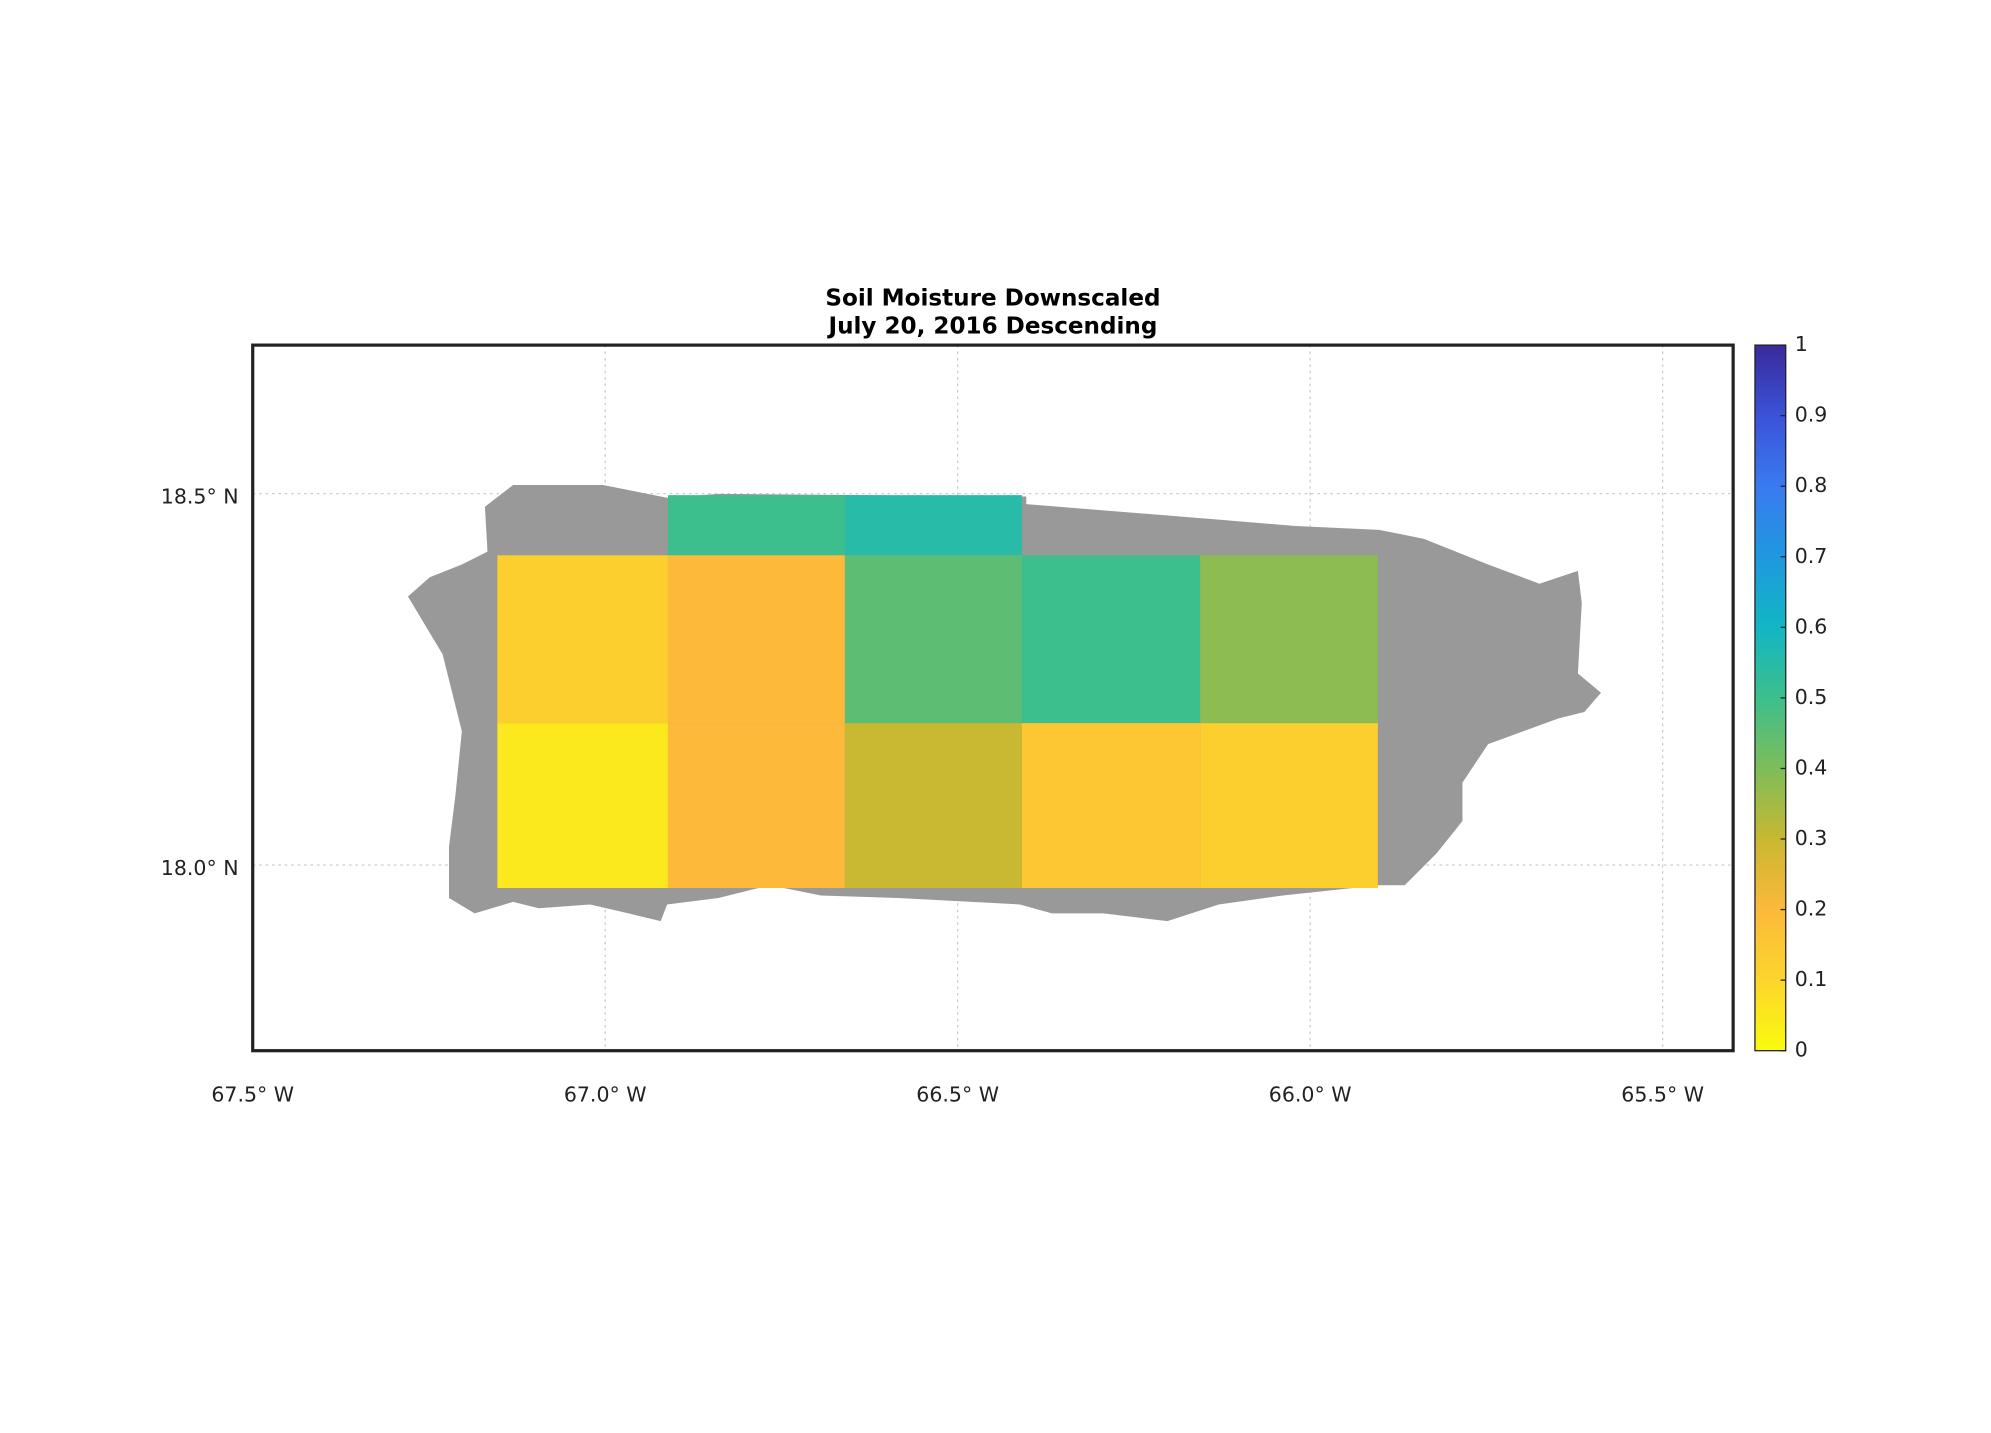 The image size is (1991, 1433). Describe the element at coordinates (957, 1095) in the screenshot. I see `x-tick-label: 66.5° W` at that location.